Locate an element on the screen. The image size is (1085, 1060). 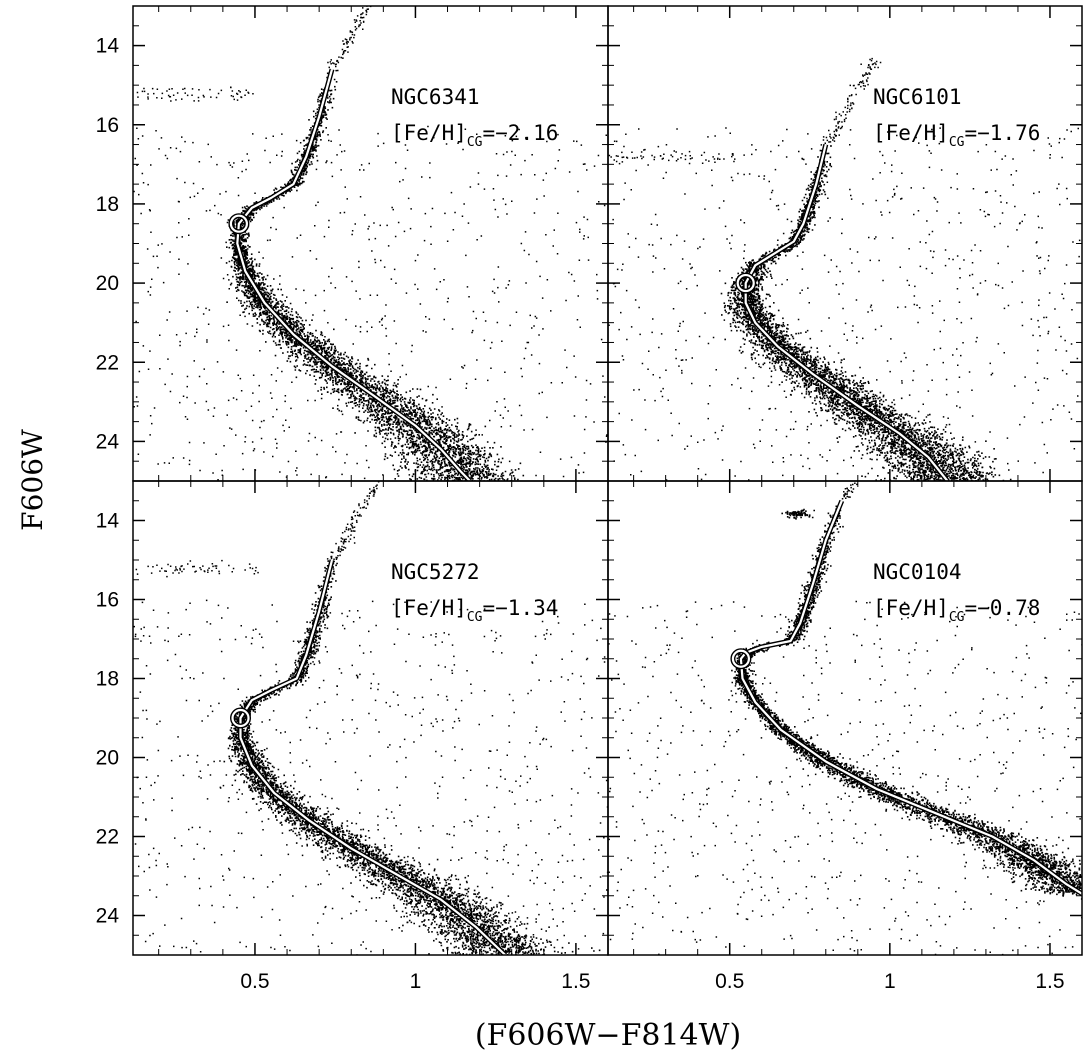
metallicity-value: =−0.78 is located at coordinates (1003, 608).